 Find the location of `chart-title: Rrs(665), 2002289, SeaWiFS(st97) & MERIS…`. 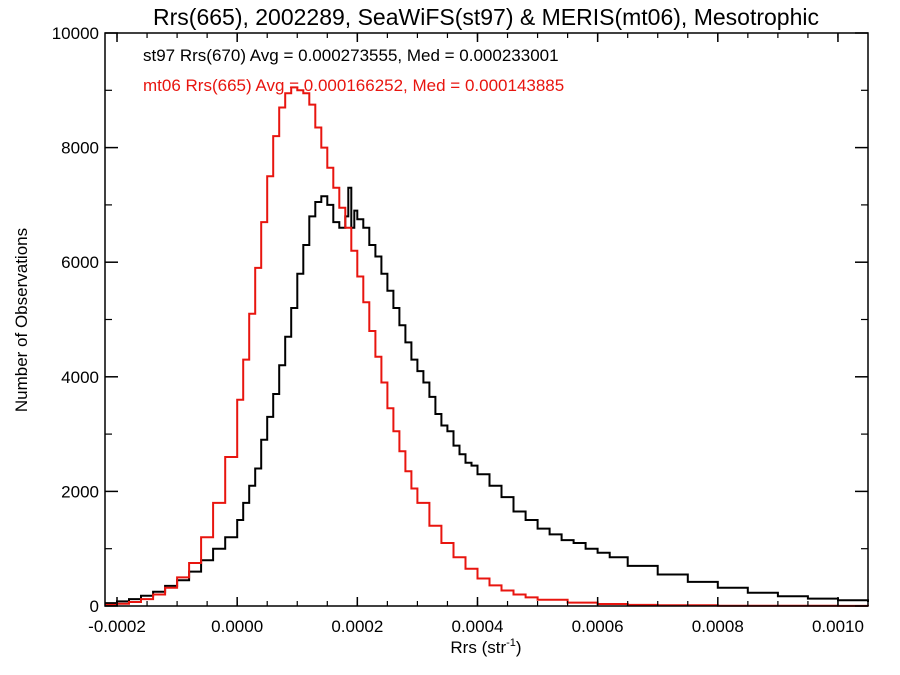

chart-title: Rrs(665), 2002289, SeaWiFS(st97) & MERIS… is located at coordinates (486, 17).